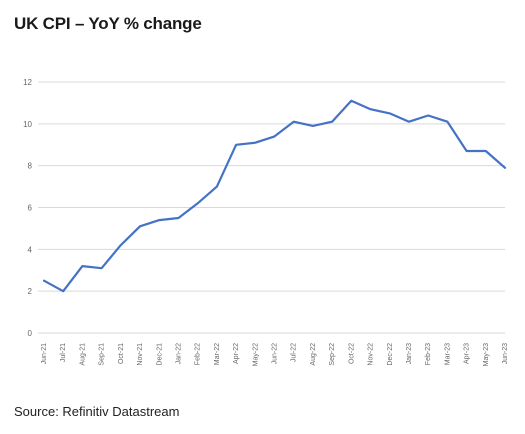 The height and width of the screenshot is (434, 525). I want to click on x-tick-label: Mar-22, so click(217, 354).